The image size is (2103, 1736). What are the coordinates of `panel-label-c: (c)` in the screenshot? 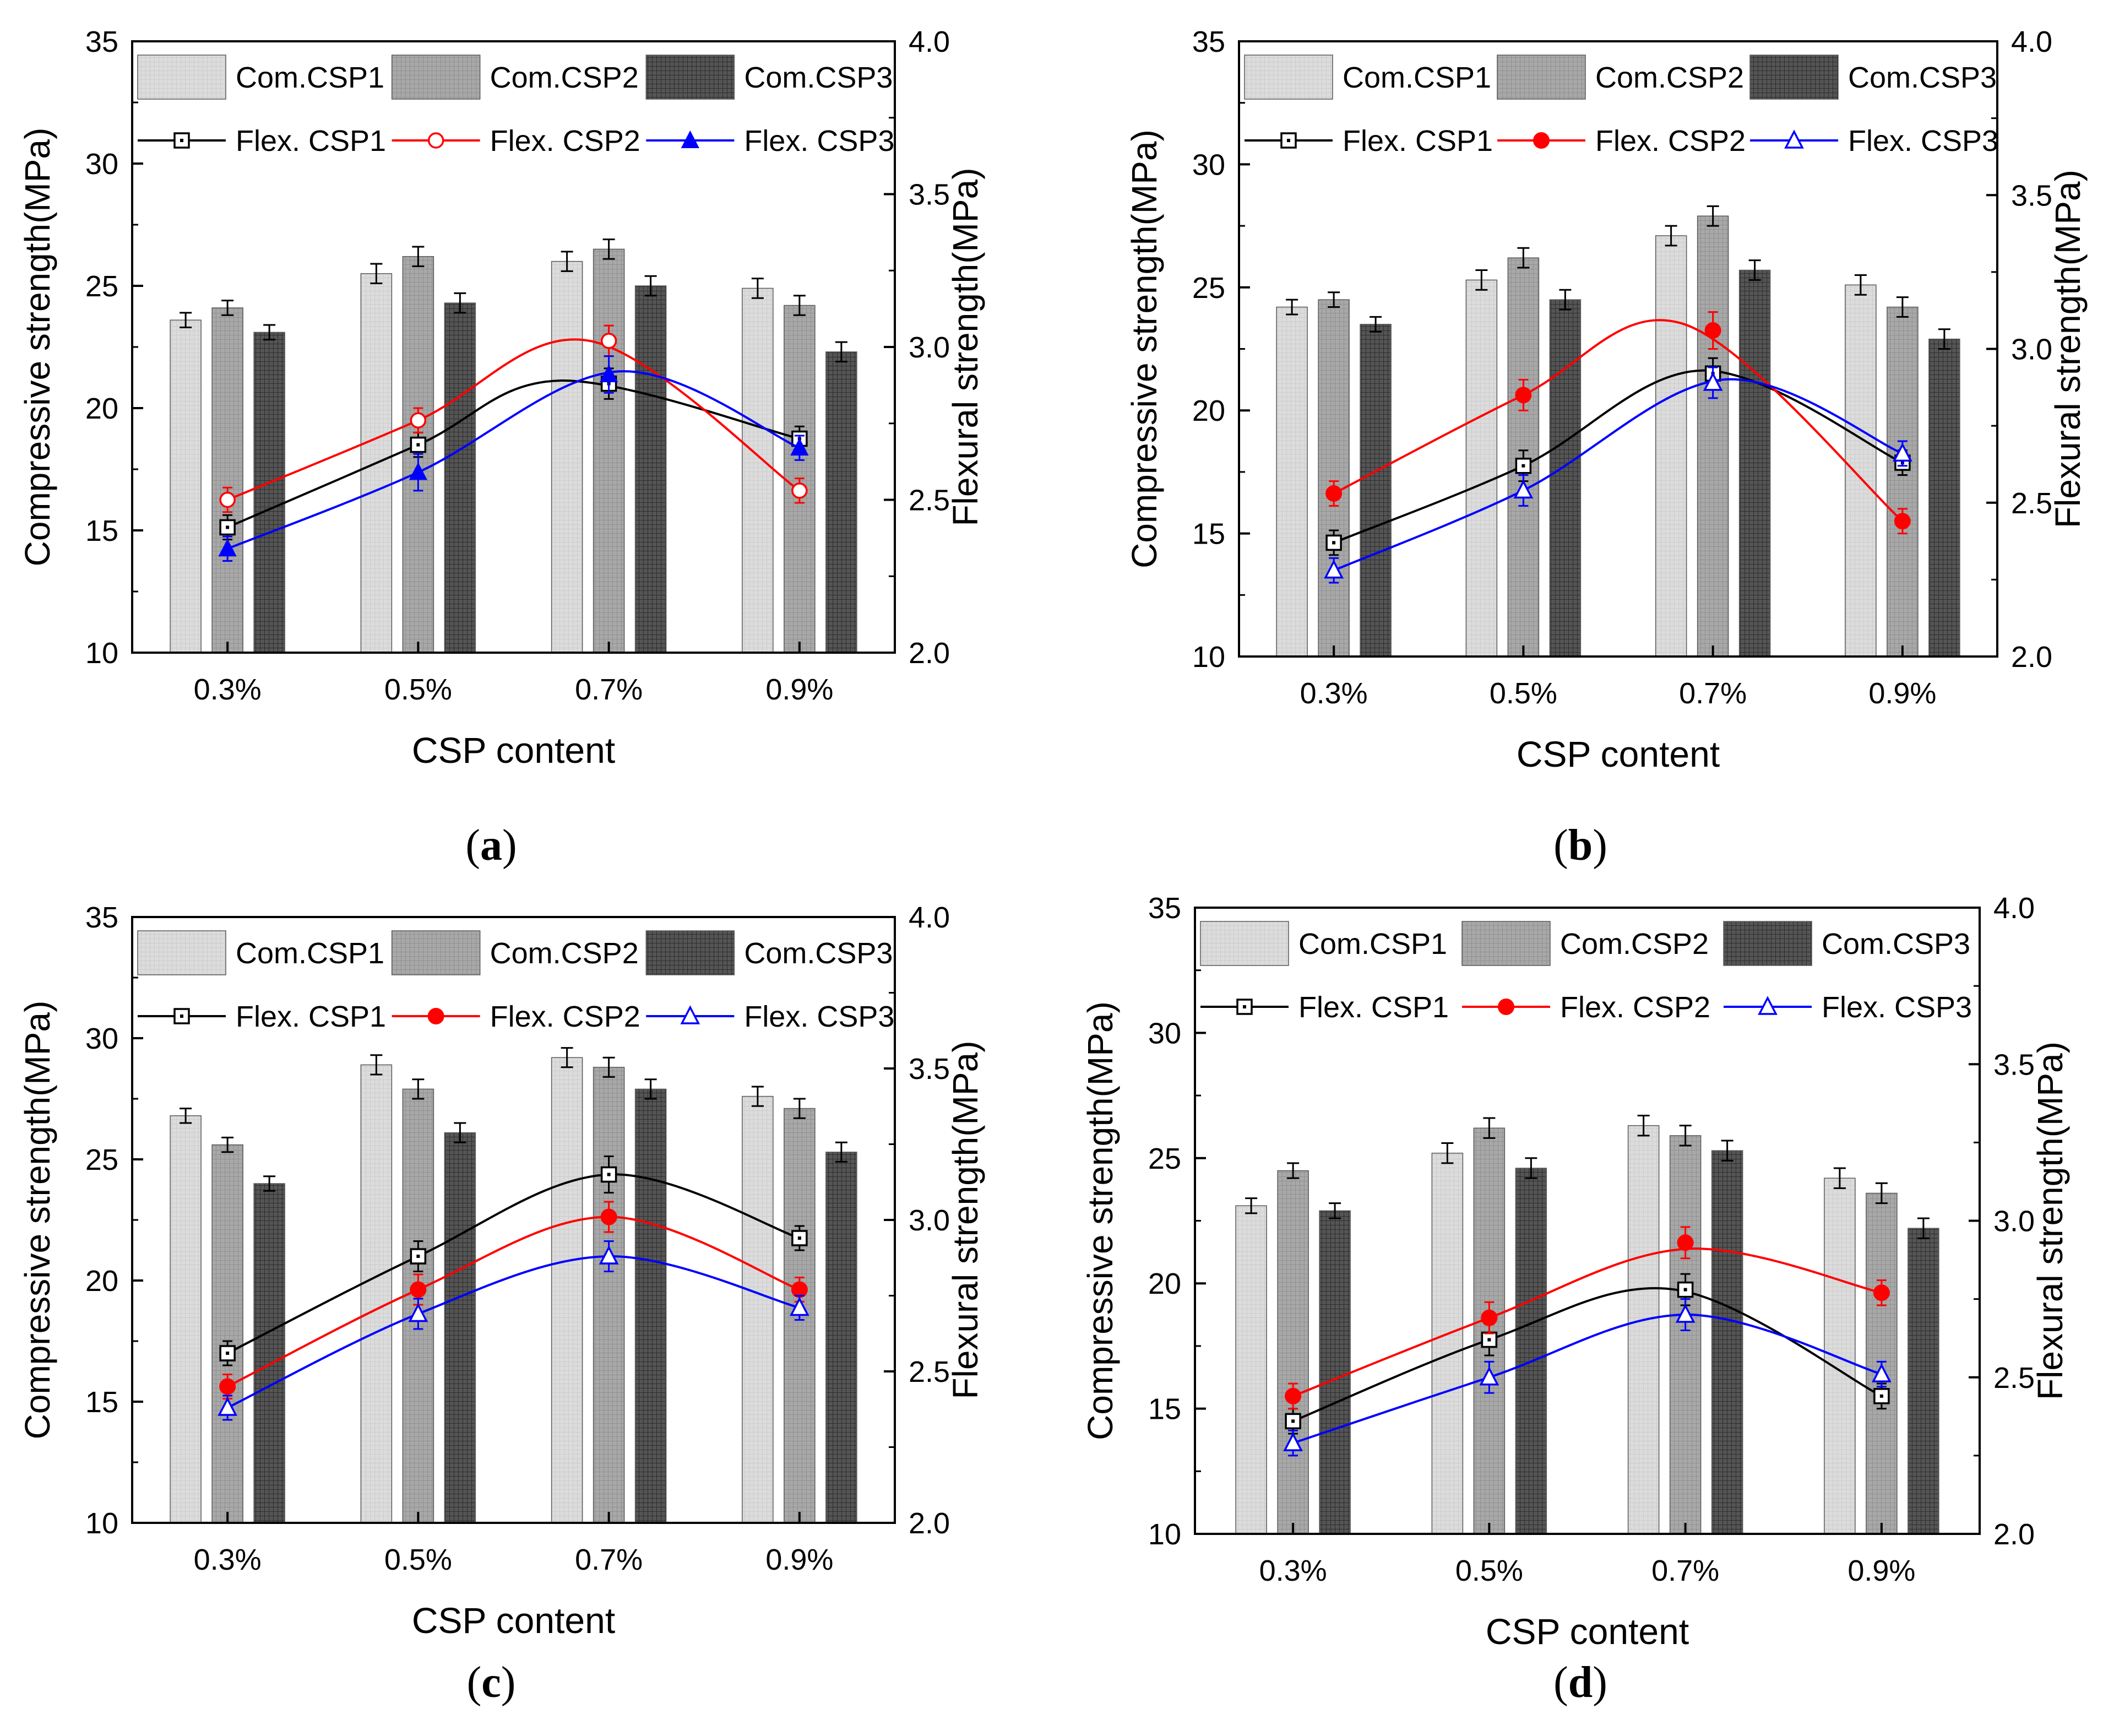 It's located at (491, 1683).